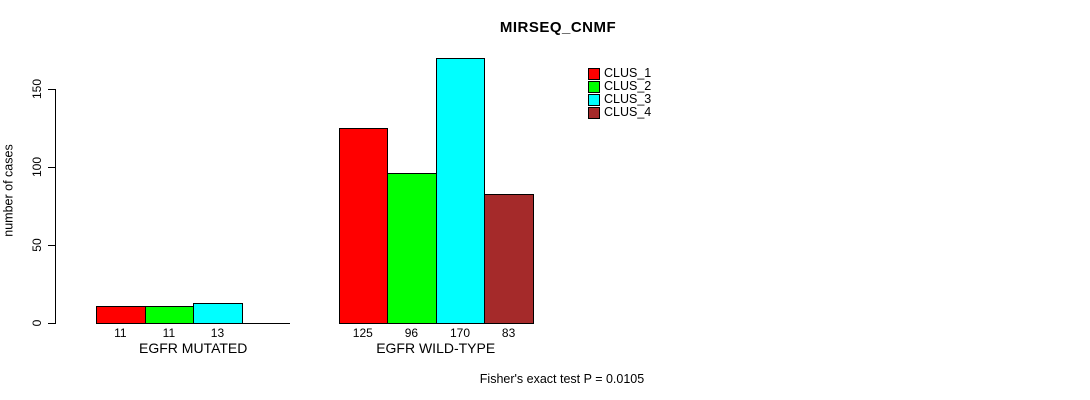 The width and height of the screenshot is (1090, 400). Describe the element at coordinates (460, 190) in the screenshot. I see `bar-clus_3-group2` at that location.